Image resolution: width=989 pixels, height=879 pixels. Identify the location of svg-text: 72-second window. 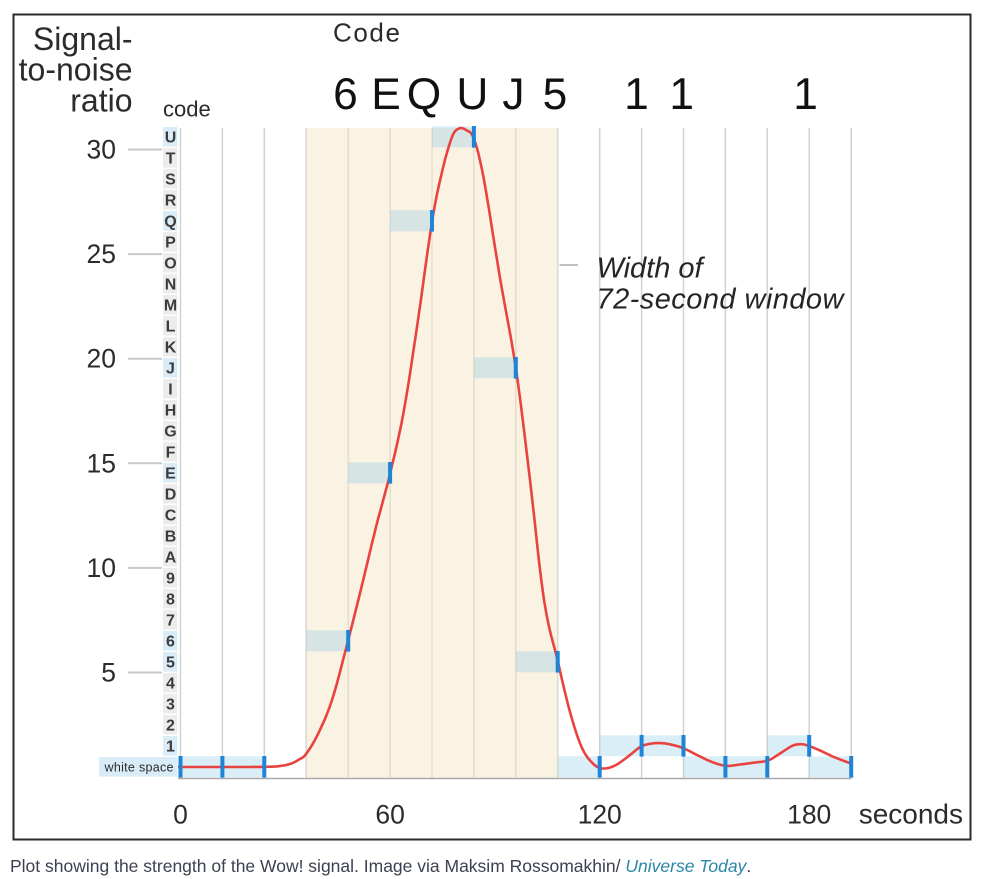
(721, 299).